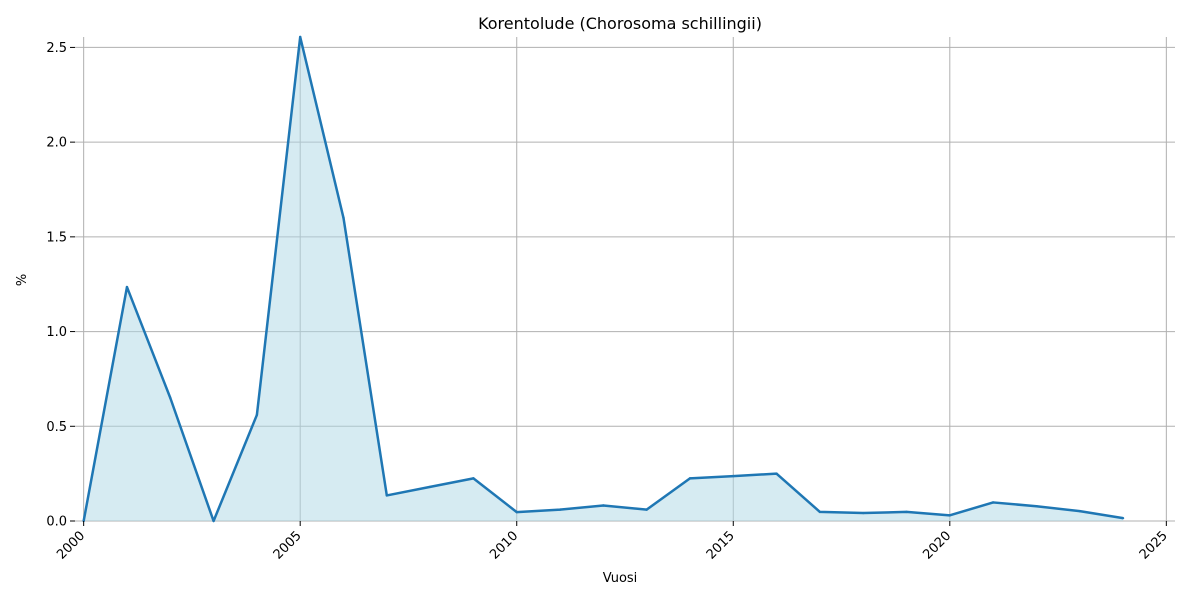 Image resolution: width=1200 pixels, height=600 pixels. What do you see at coordinates (56, 237) in the screenshot?
I see `y-tick-label: 1.5` at bounding box center [56, 237].